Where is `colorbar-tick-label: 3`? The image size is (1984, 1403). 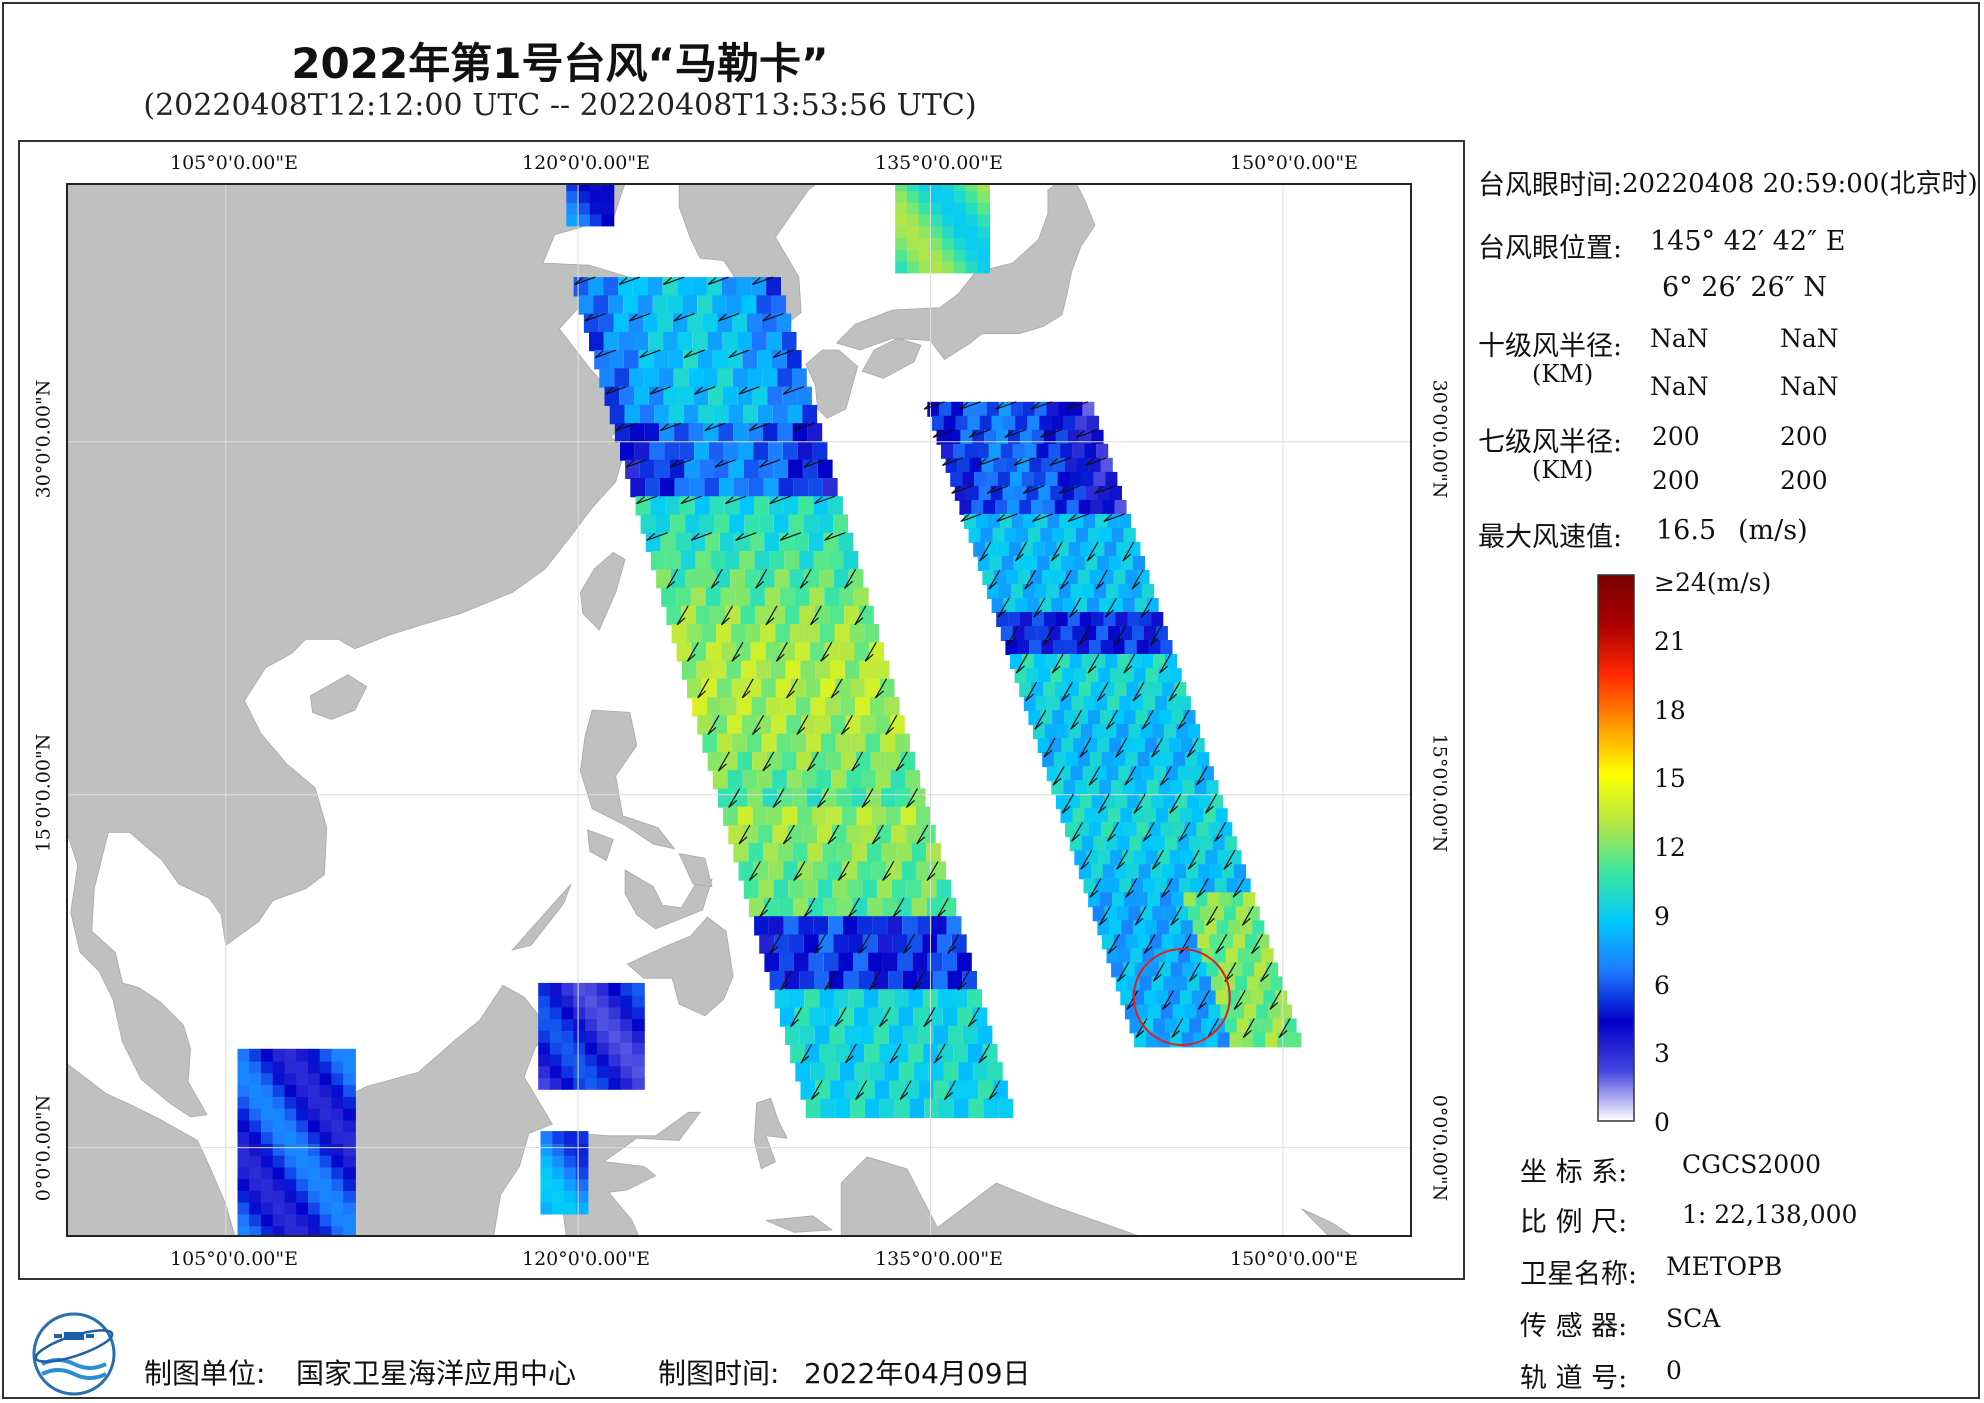
colorbar-tick-label: 3 is located at coordinates (1662, 1053).